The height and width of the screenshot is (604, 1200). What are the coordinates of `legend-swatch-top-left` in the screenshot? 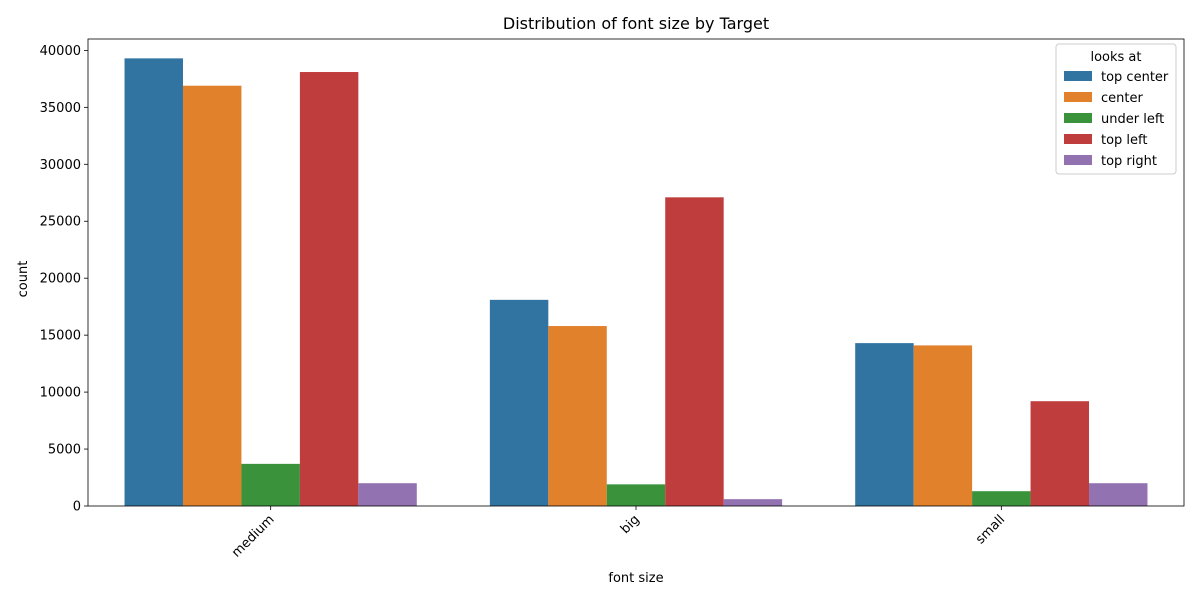 It's located at (1078, 139).